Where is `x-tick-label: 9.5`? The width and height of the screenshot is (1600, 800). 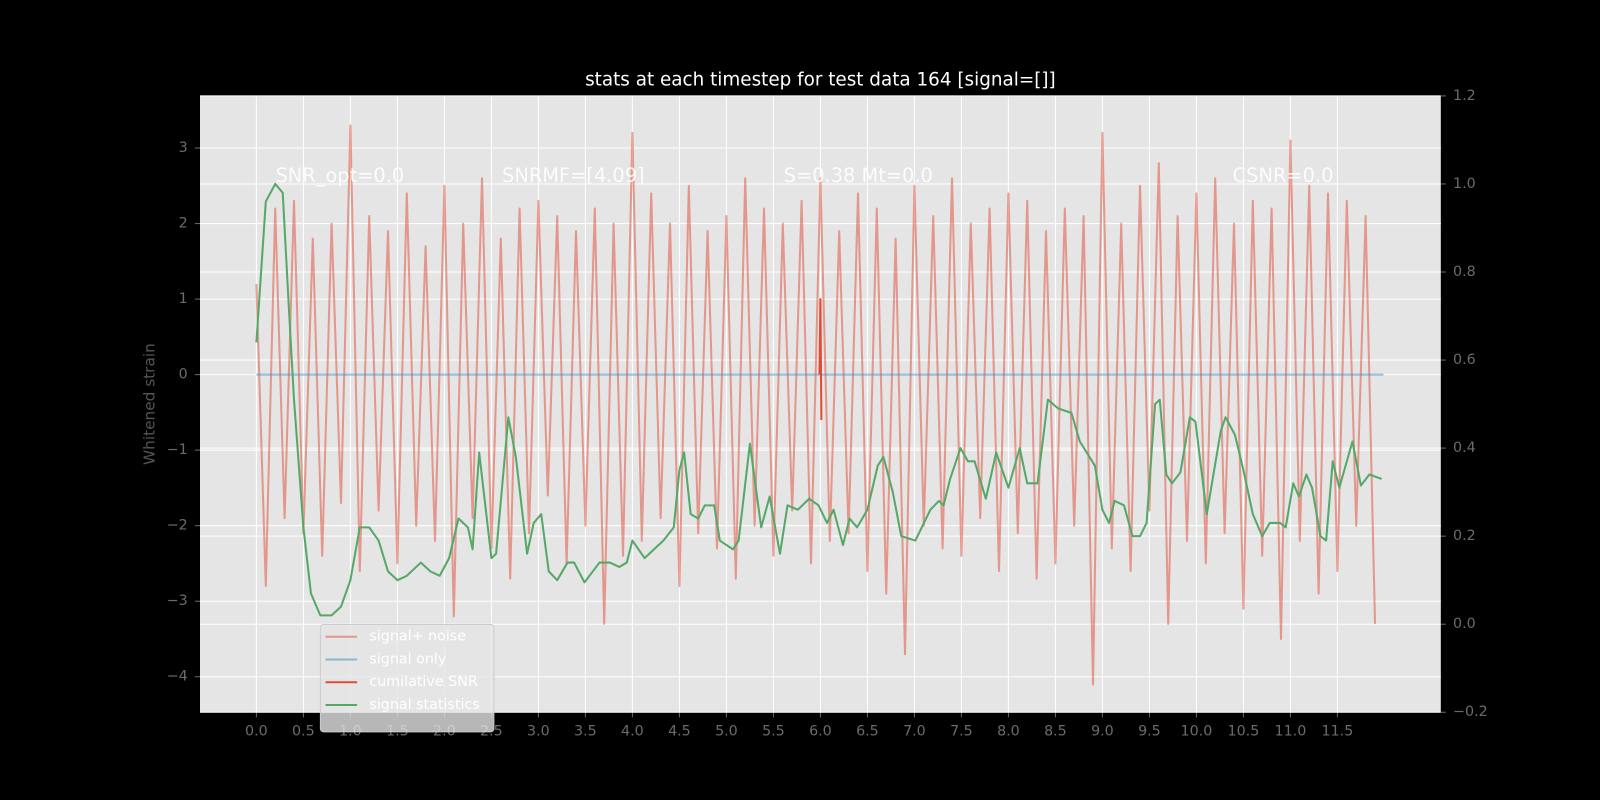 x-tick-label: 9.5 is located at coordinates (1149, 732).